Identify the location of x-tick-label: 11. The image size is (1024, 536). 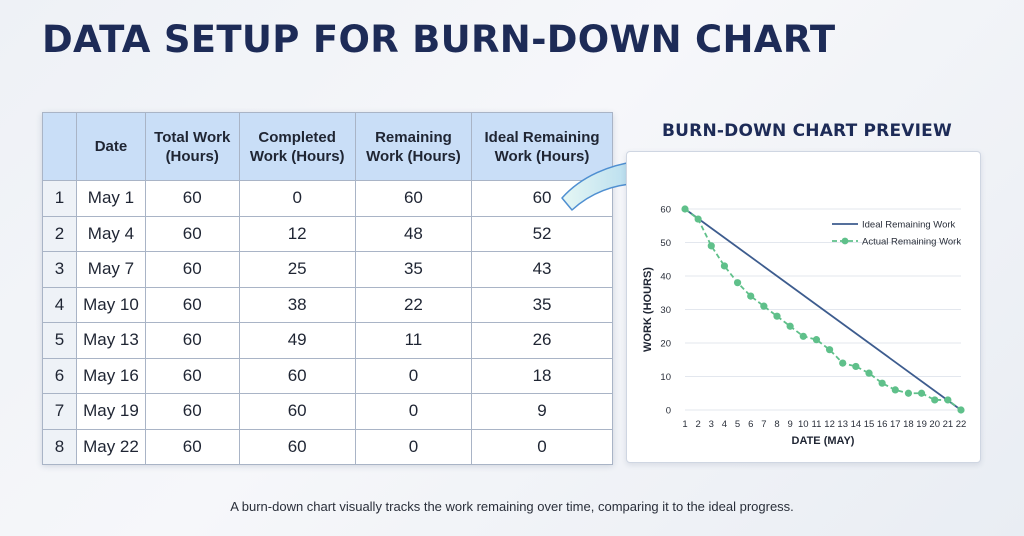
(816, 424).